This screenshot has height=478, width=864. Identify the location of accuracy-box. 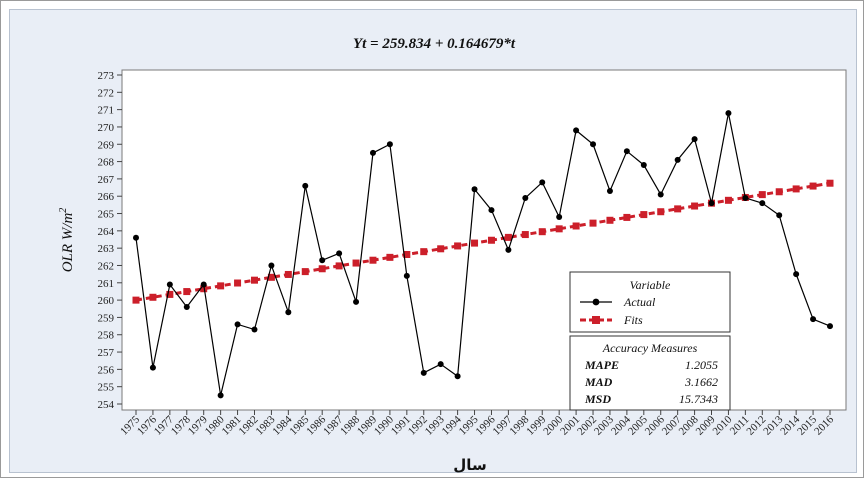
(650, 373).